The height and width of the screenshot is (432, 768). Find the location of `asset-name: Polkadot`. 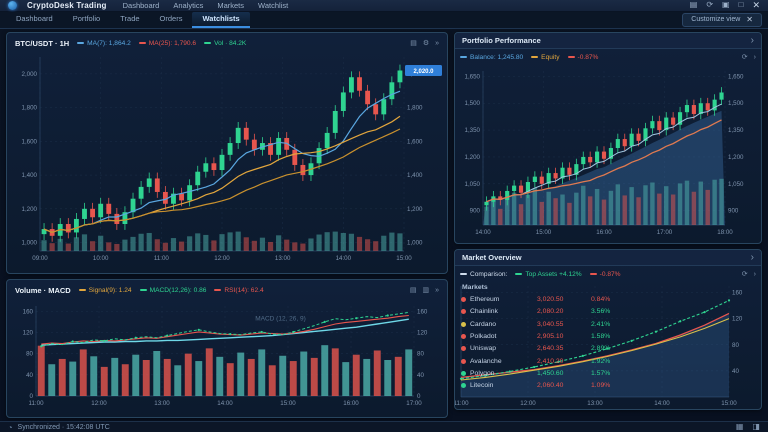

asset-name: Polkadot is located at coordinates (483, 336).